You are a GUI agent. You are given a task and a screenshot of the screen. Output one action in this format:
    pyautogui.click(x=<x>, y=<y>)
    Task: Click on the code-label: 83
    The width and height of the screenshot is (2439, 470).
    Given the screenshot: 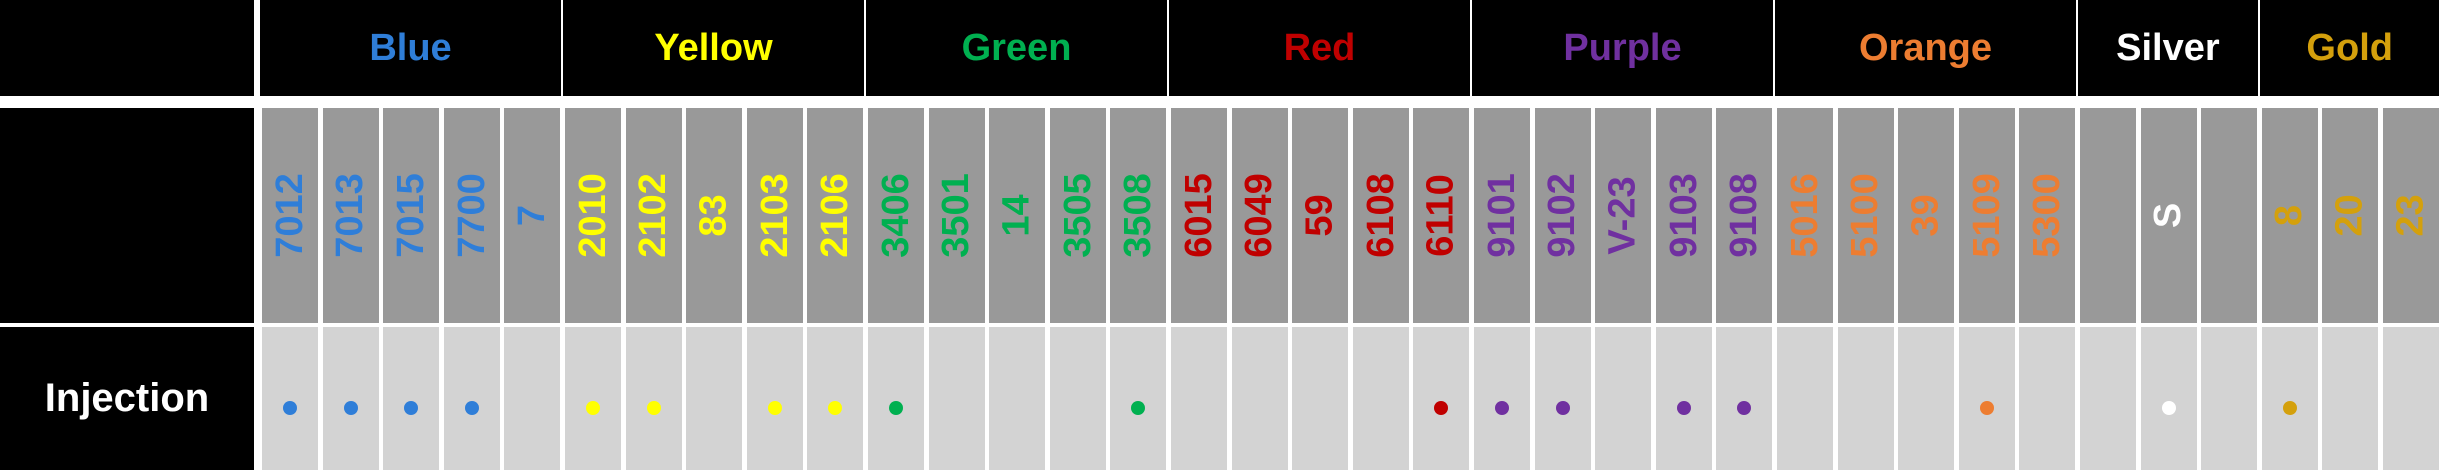 What is the action you would take?
    pyautogui.click(x=713, y=215)
    